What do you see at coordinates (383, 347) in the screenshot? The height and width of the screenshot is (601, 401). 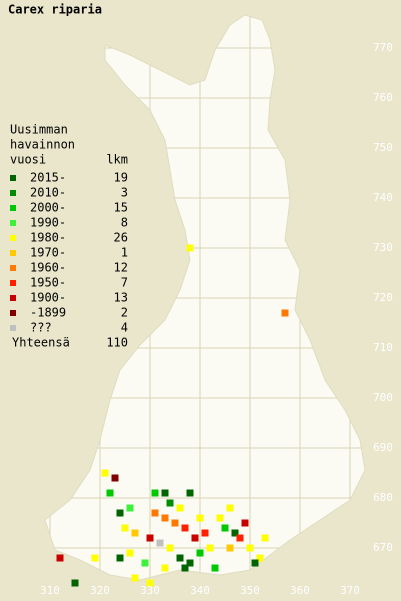 I see `y-label: 710` at bounding box center [383, 347].